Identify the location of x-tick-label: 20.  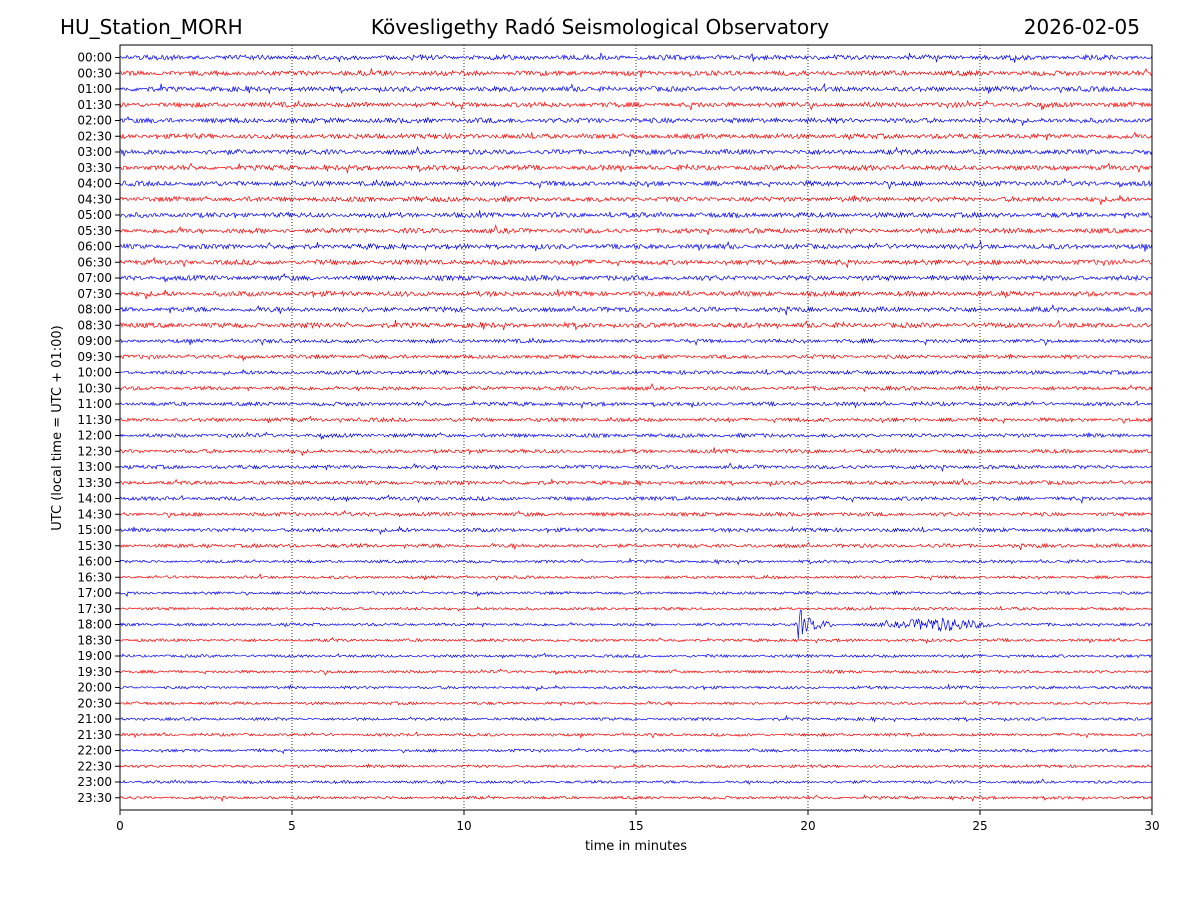
(807, 826).